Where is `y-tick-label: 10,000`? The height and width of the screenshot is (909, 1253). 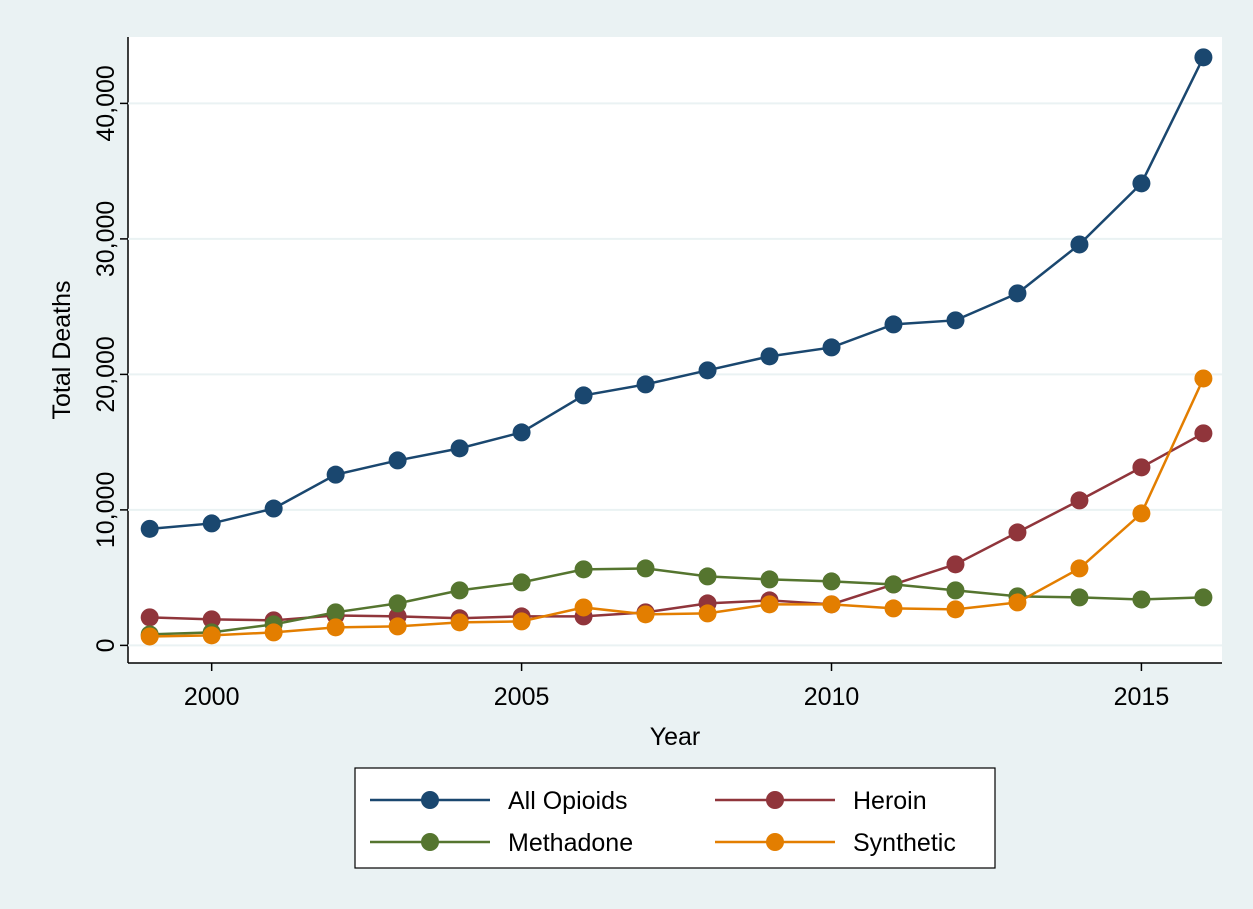
y-tick-label: 10,000 is located at coordinates (106, 510).